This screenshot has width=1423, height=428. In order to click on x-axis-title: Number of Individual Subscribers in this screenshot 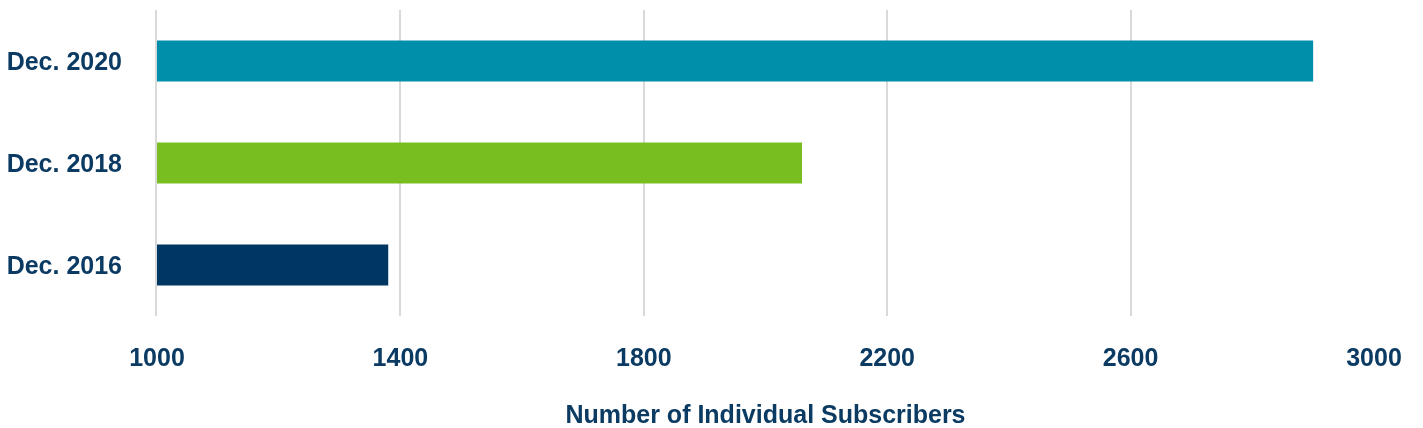, I will do `click(765, 414)`.